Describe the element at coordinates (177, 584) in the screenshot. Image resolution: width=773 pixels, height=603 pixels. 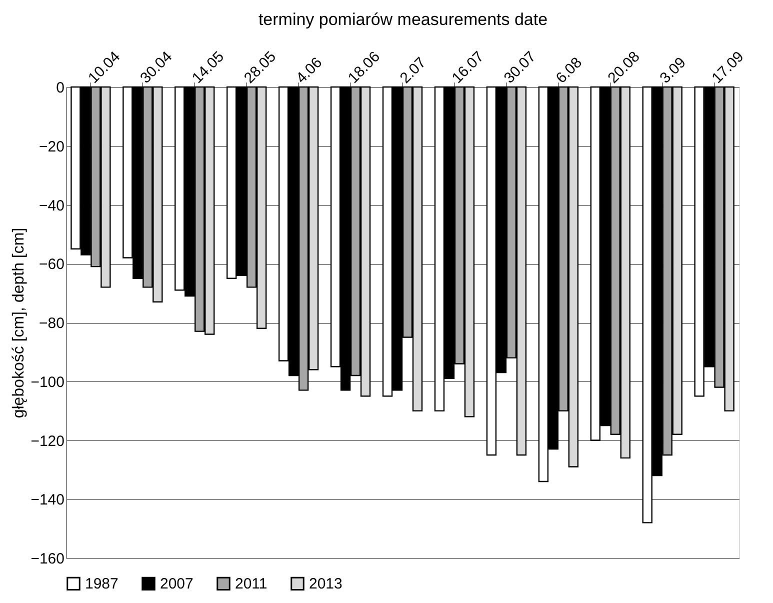
I see `legend-label: 2007` at that location.